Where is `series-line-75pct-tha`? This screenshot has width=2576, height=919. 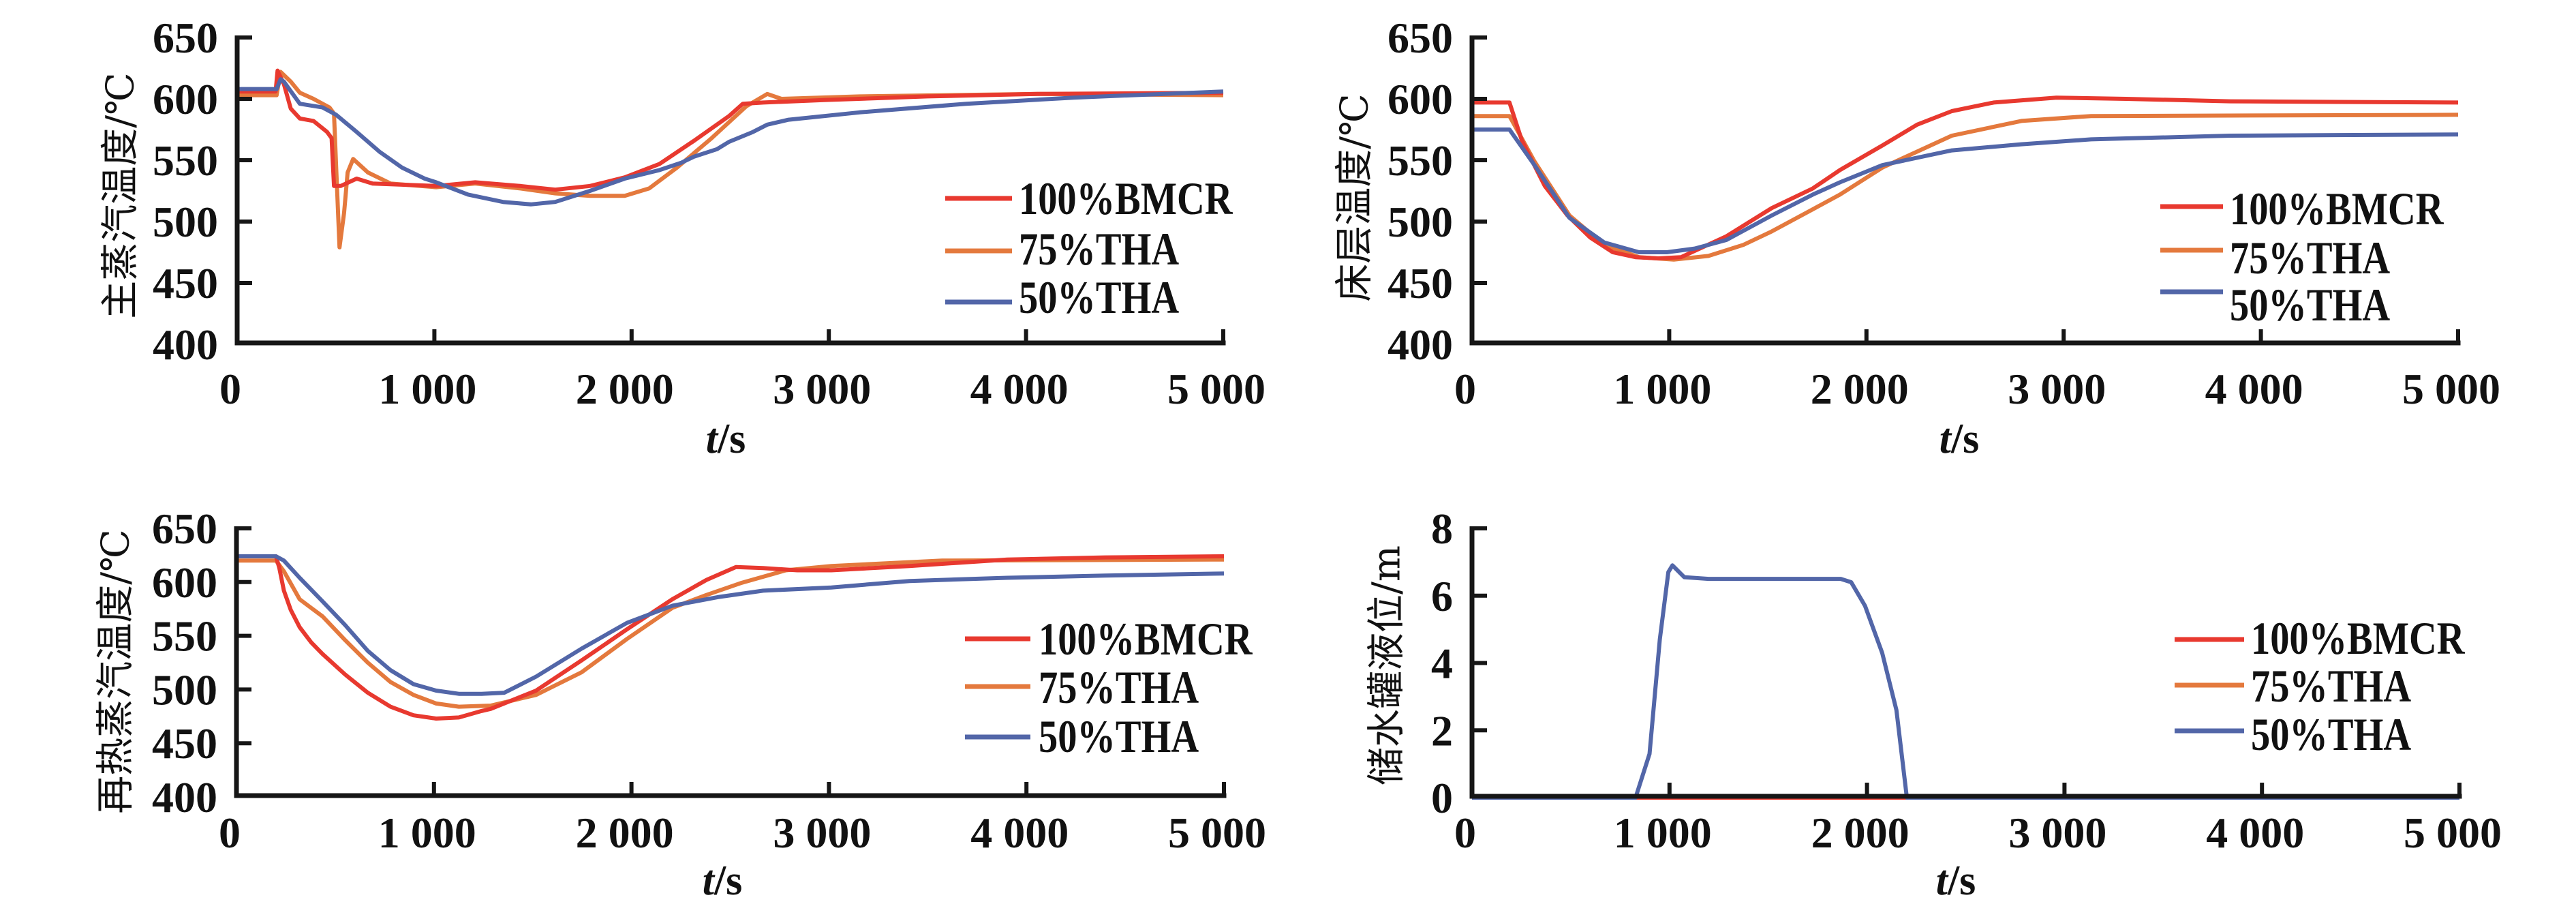 series-line-75pct-tha is located at coordinates (730, 633).